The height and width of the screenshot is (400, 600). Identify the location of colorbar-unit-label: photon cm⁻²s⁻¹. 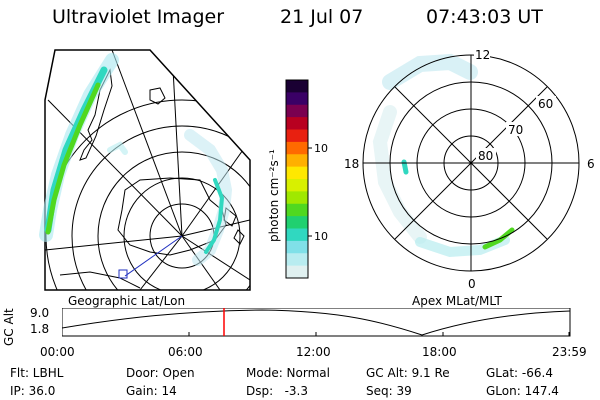
(274, 195).